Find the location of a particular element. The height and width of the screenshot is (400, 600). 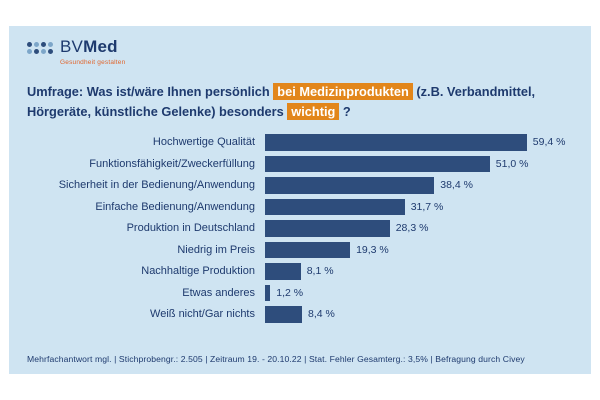

title-text: ? is located at coordinates (345, 111).